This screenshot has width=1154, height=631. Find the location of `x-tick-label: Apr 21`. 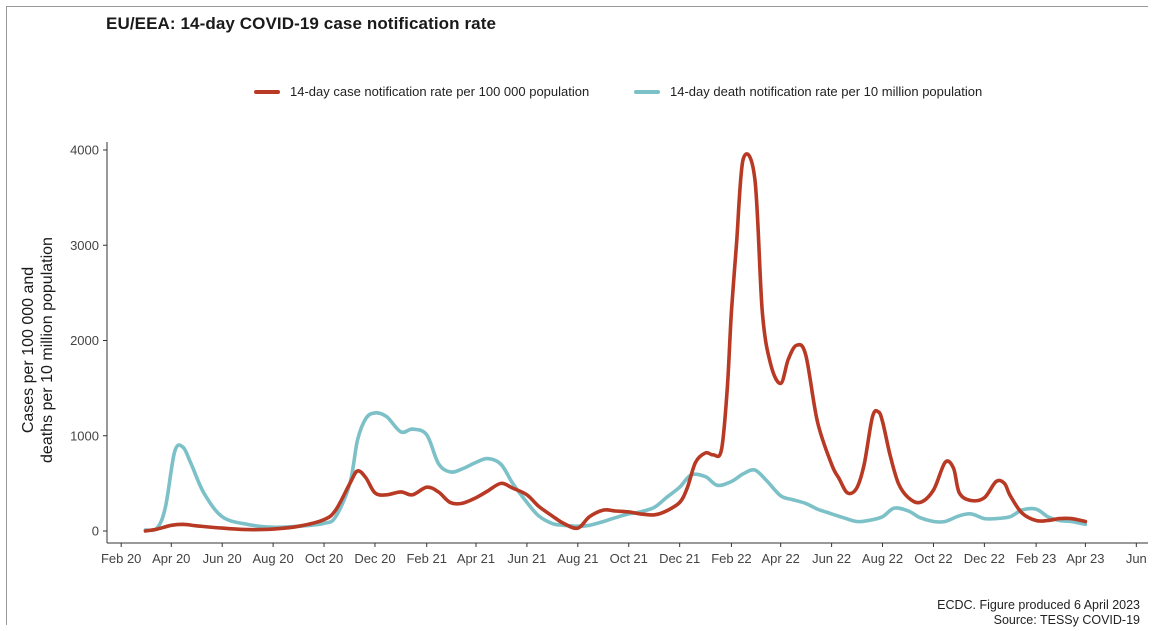

x-tick-label: Apr 21 is located at coordinates (476, 558).